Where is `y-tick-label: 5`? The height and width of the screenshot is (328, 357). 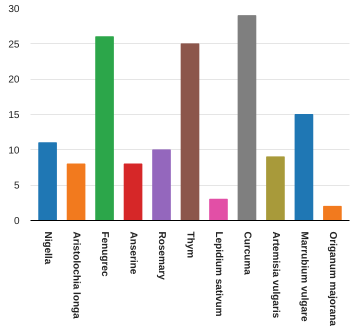
y-tick-label: 5 is located at coordinates (17, 186).